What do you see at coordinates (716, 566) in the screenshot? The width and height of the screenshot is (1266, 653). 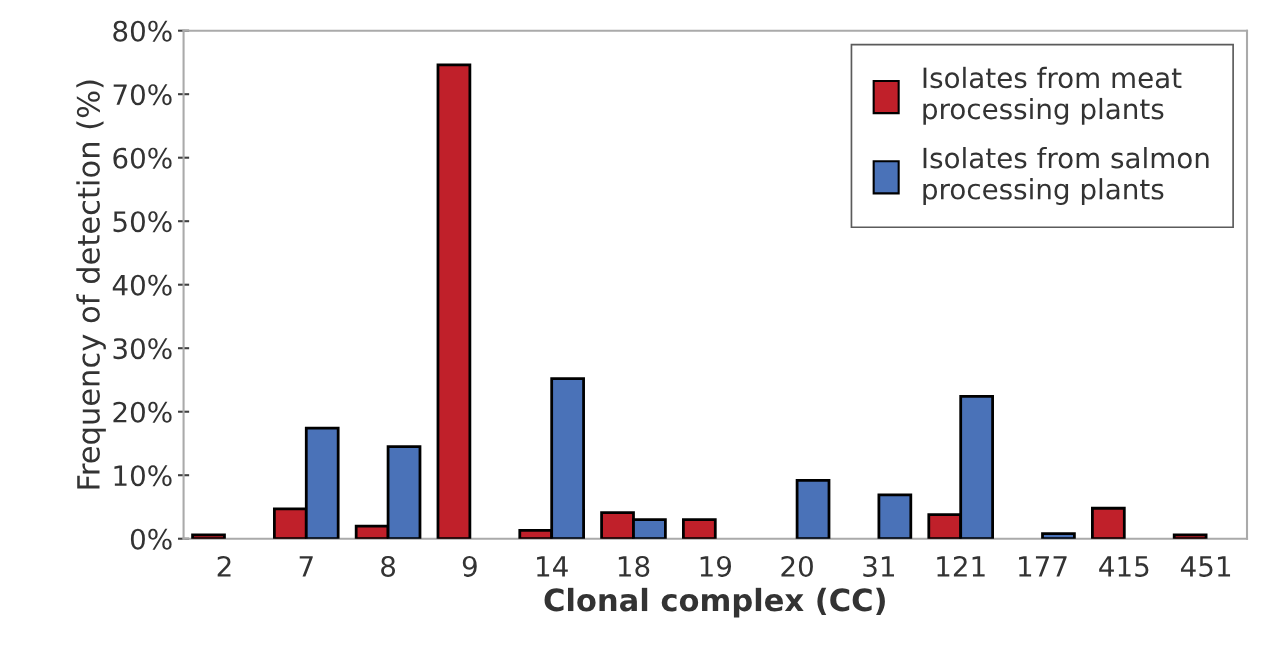 I see `x-tick-label: 19` at bounding box center [716, 566].